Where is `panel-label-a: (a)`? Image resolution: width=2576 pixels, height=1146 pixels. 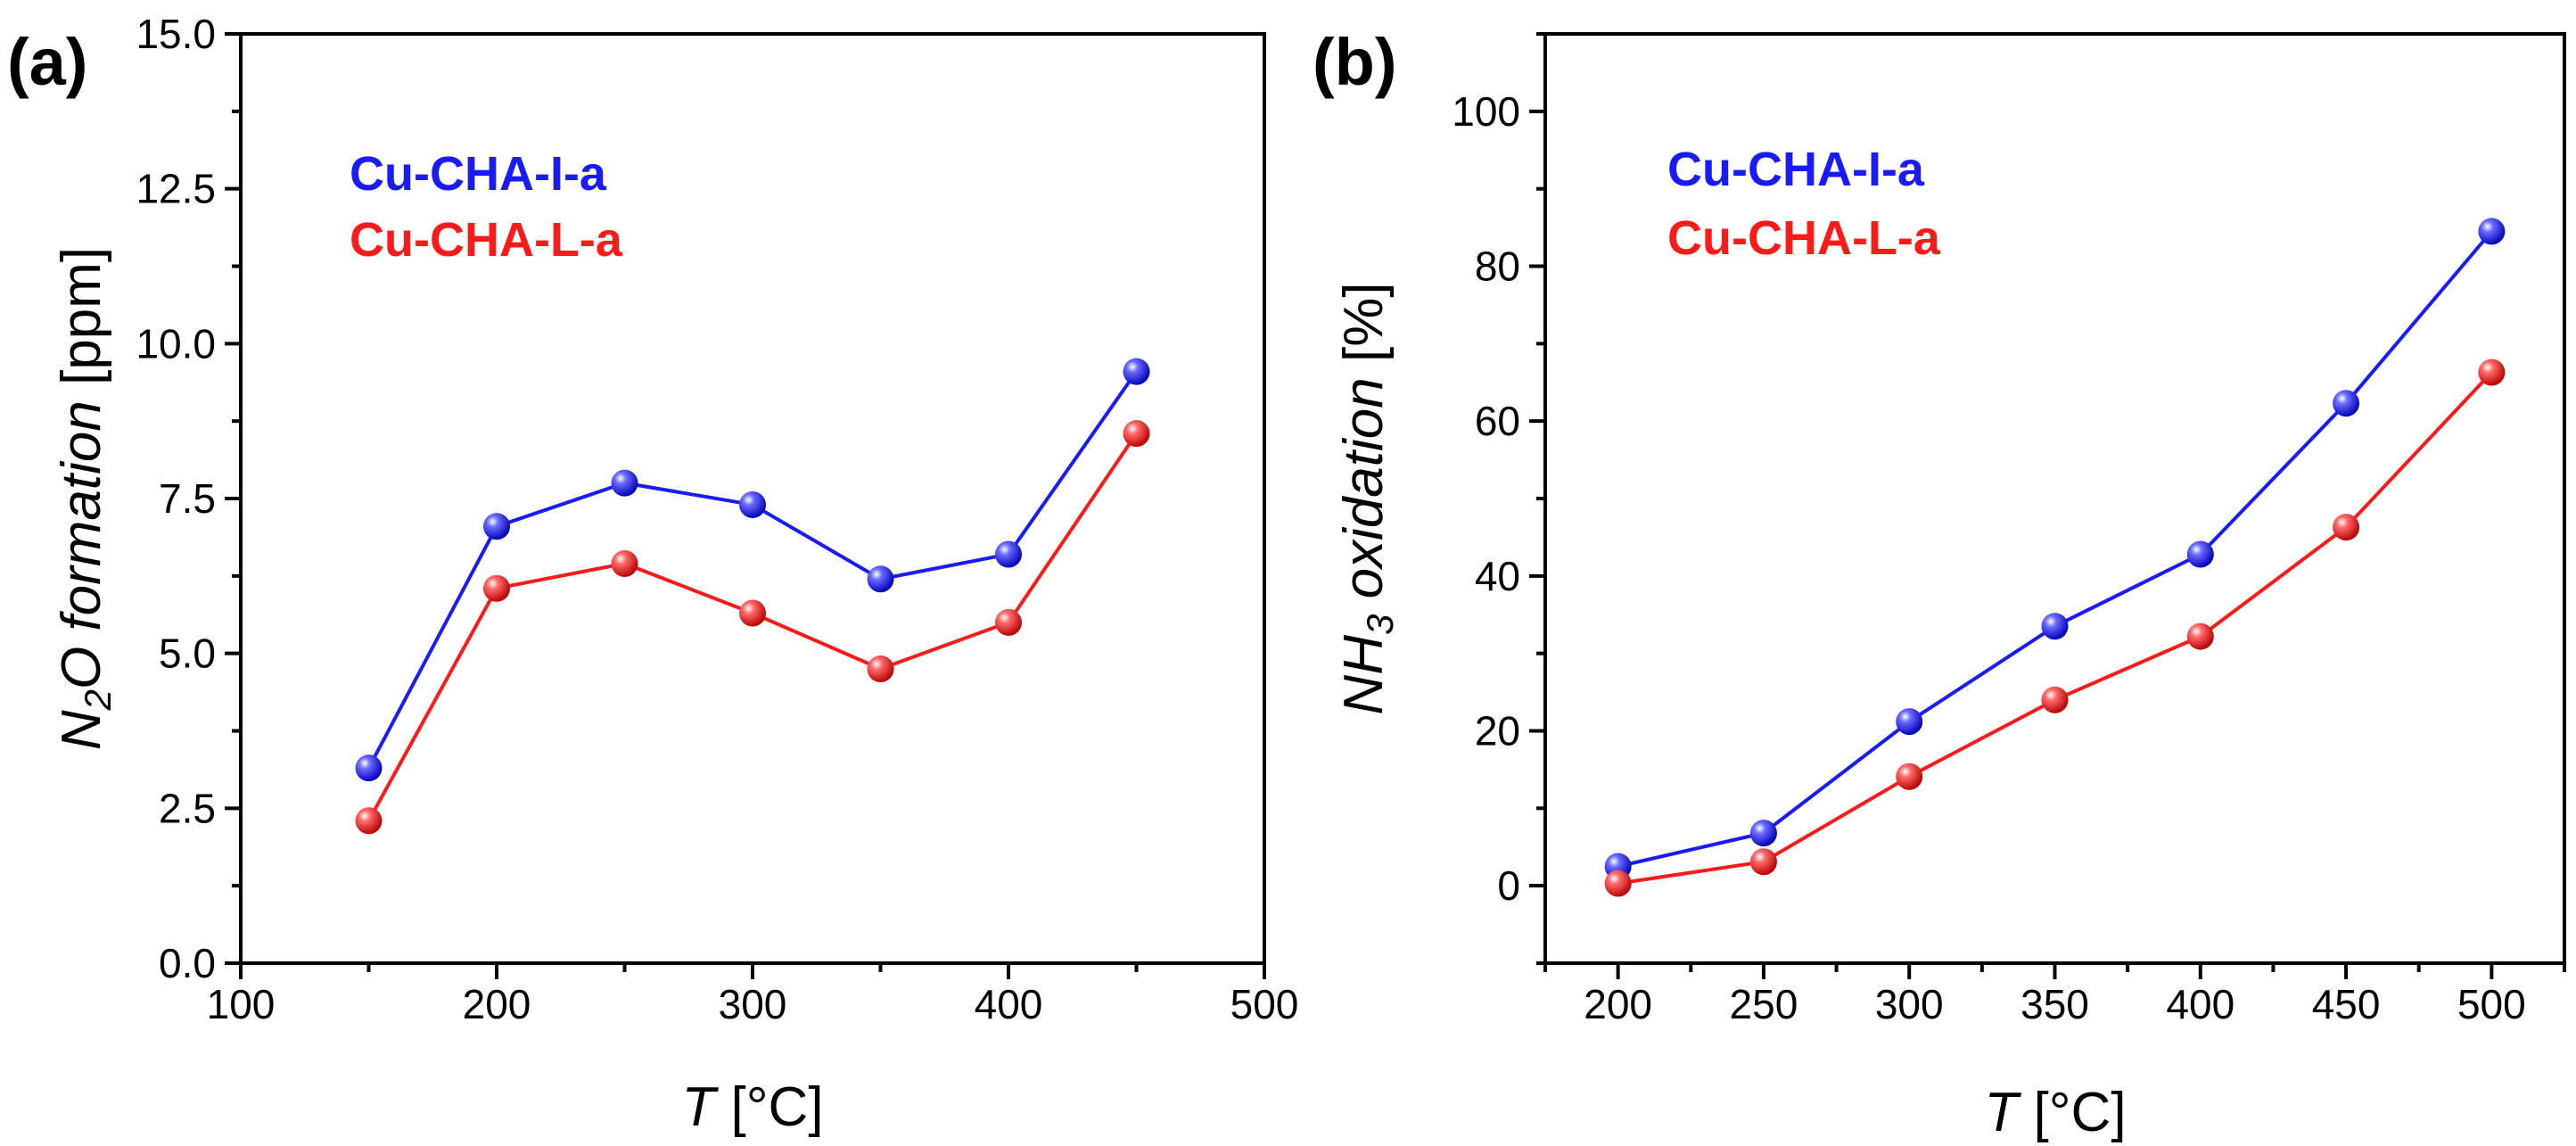 panel-label-a: (a) is located at coordinates (47, 62).